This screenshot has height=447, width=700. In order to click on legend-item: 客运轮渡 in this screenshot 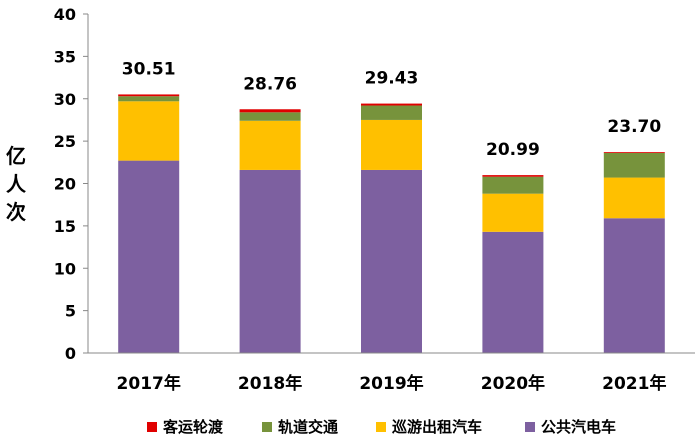, I will do `click(185, 427)`.